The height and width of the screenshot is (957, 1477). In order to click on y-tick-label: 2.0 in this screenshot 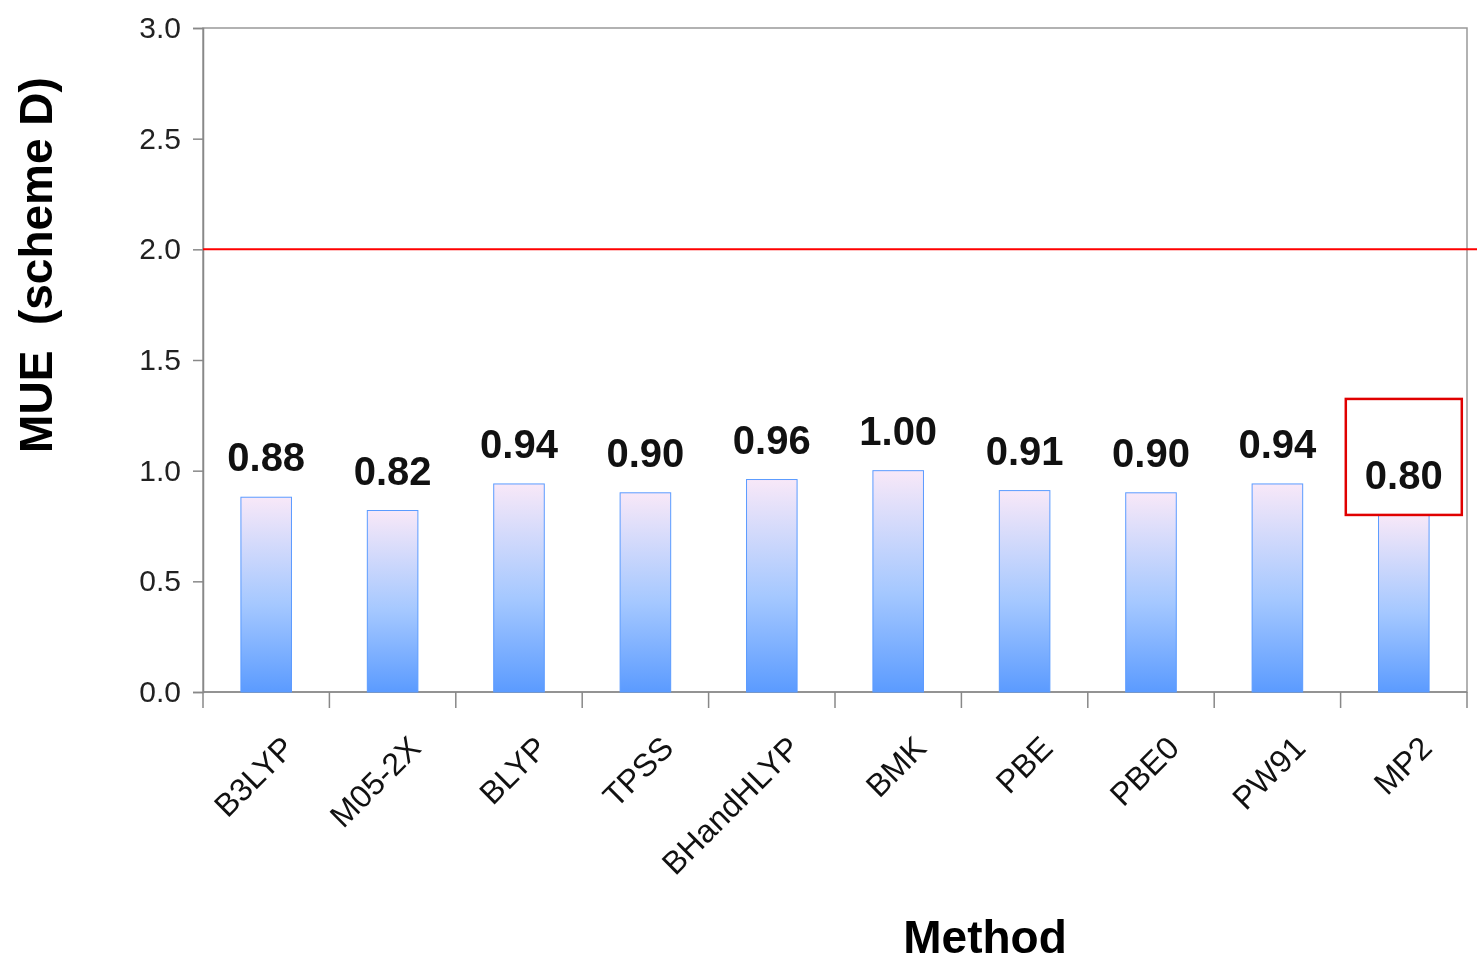, I will do `click(160, 249)`.